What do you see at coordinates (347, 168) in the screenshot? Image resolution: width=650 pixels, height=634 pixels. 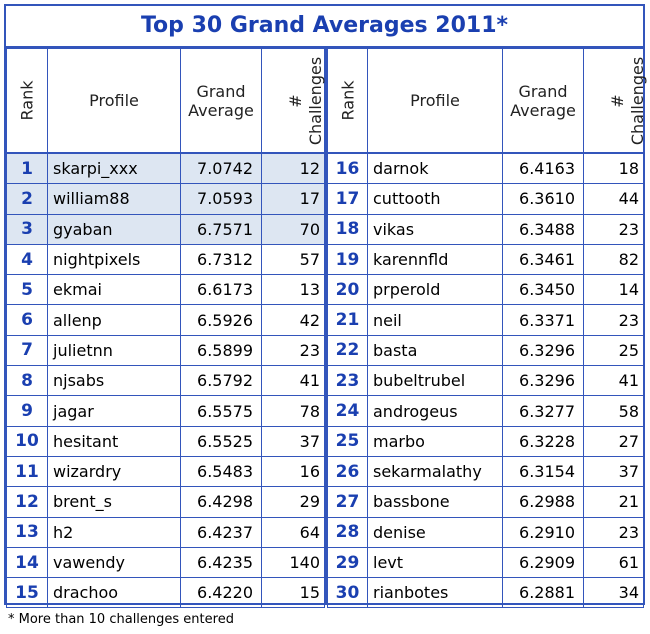 I see `rank-cell: 16` at bounding box center [347, 168].